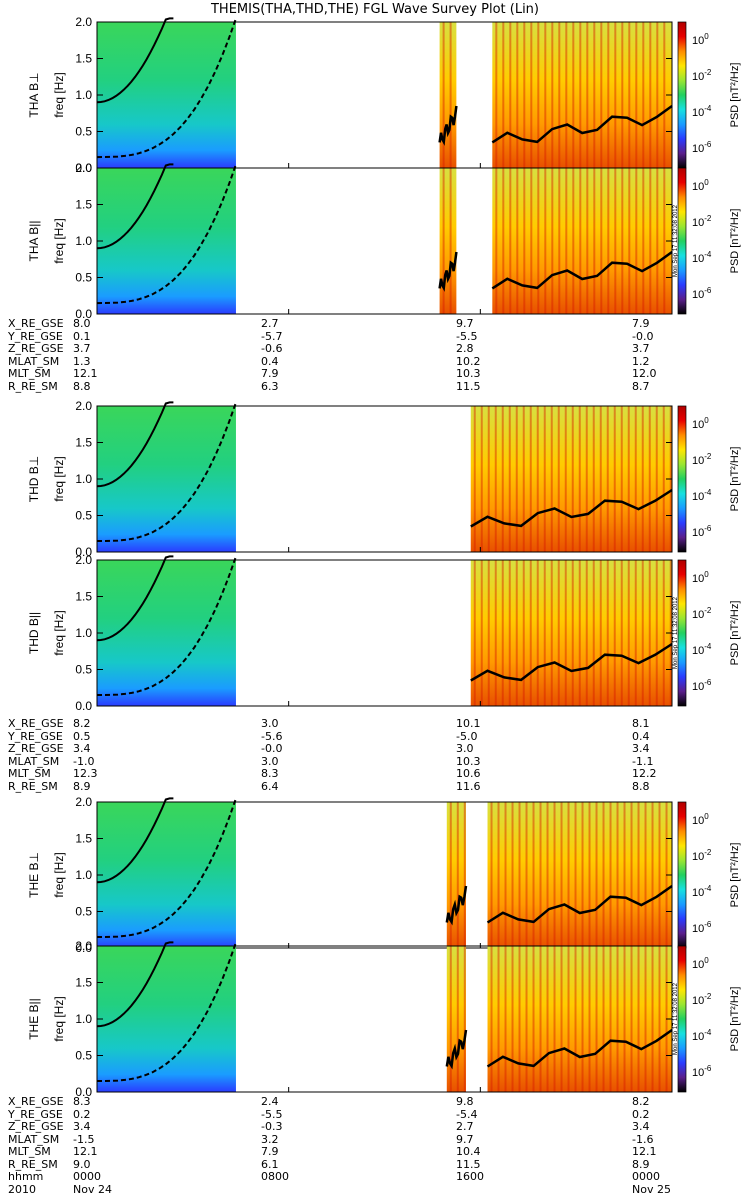 Image resolution: width=750 pixels, height=1200 pixels. What do you see at coordinates (272, 348) in the screenshot?
I see `ephemeris-value: -0.6` at bounding box center [272, 348].